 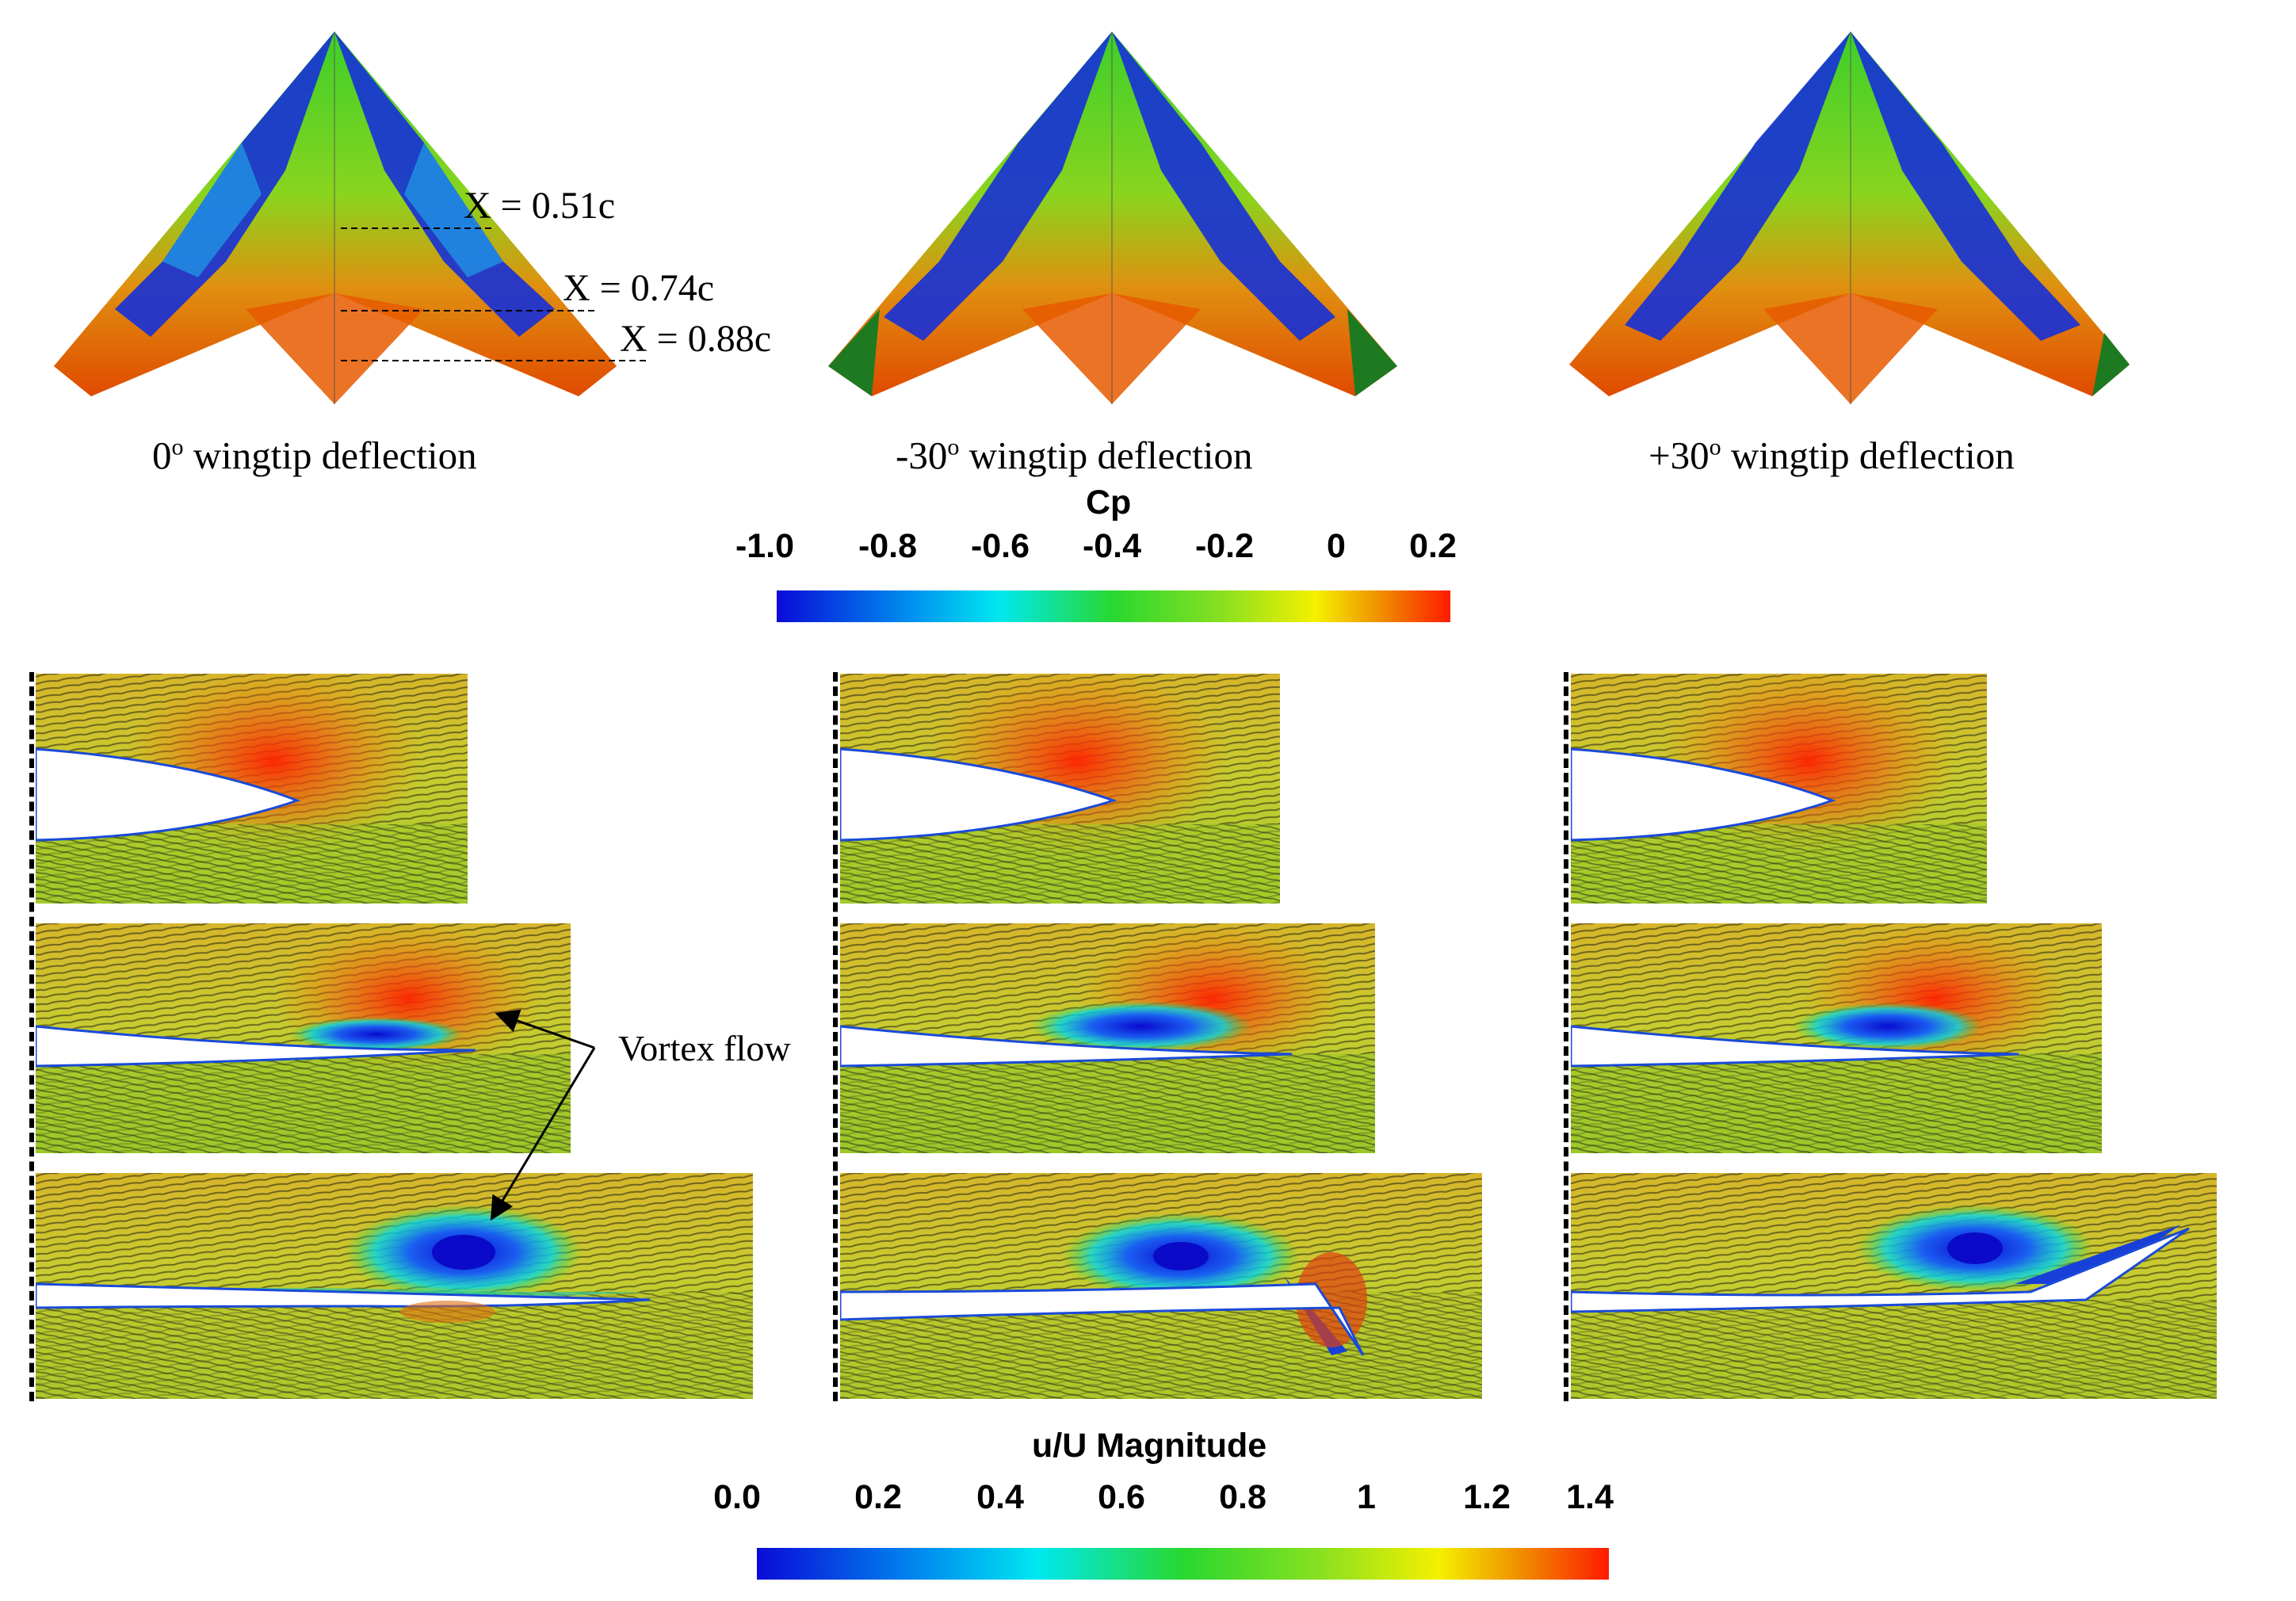 I want to click on velocity-colorbar, so click(x=1183, y=1564).